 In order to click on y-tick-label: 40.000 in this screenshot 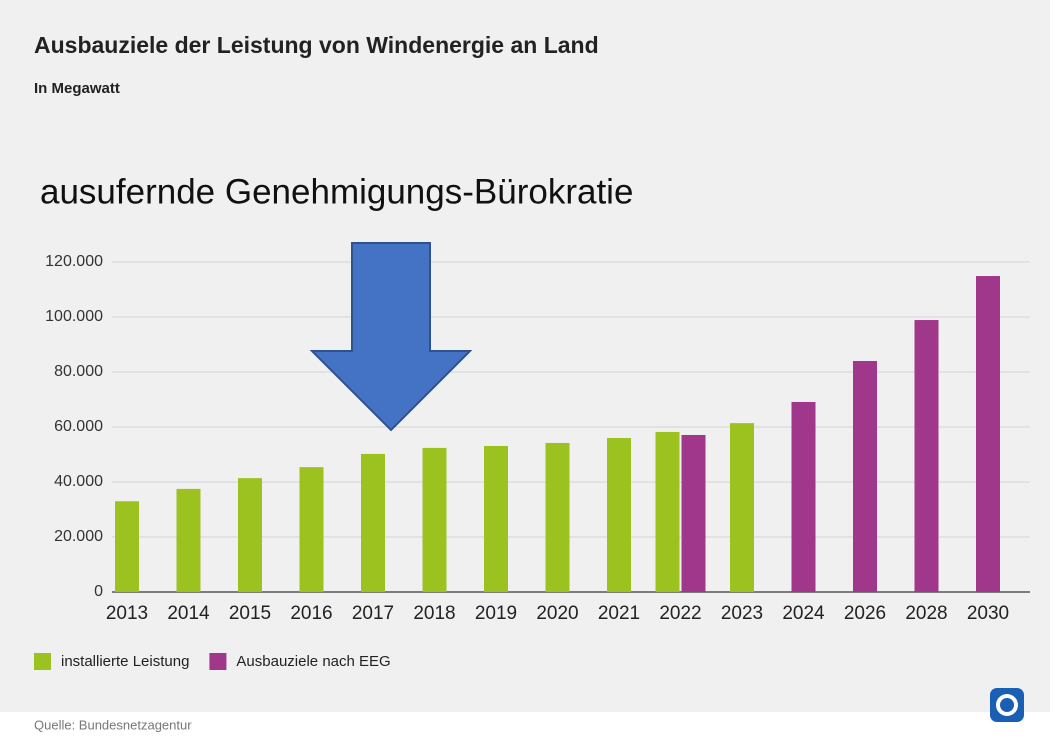, I will do `click(78, 481)`.